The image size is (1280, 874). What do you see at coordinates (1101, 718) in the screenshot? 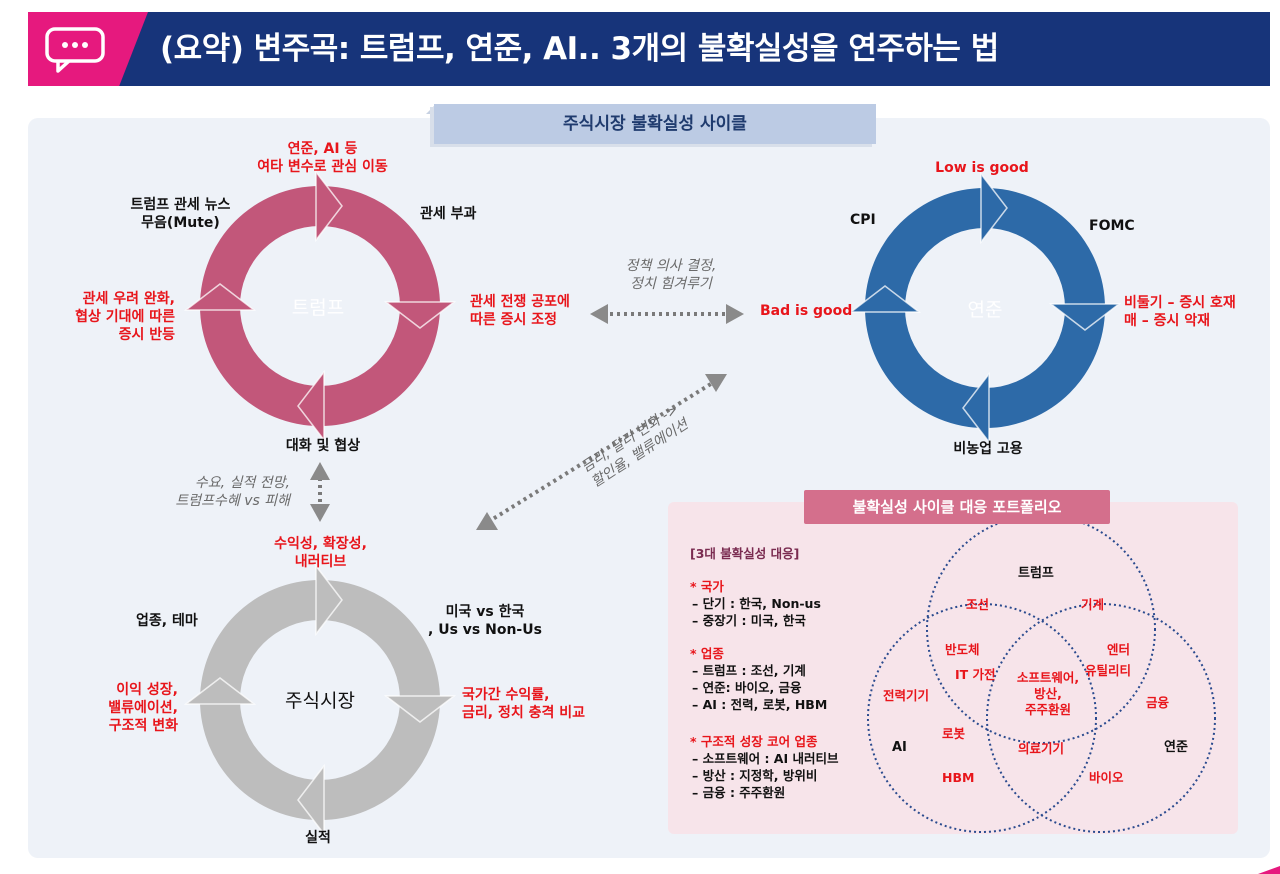
I see `venn-circle-fed` at bounding box center [1101, 718].